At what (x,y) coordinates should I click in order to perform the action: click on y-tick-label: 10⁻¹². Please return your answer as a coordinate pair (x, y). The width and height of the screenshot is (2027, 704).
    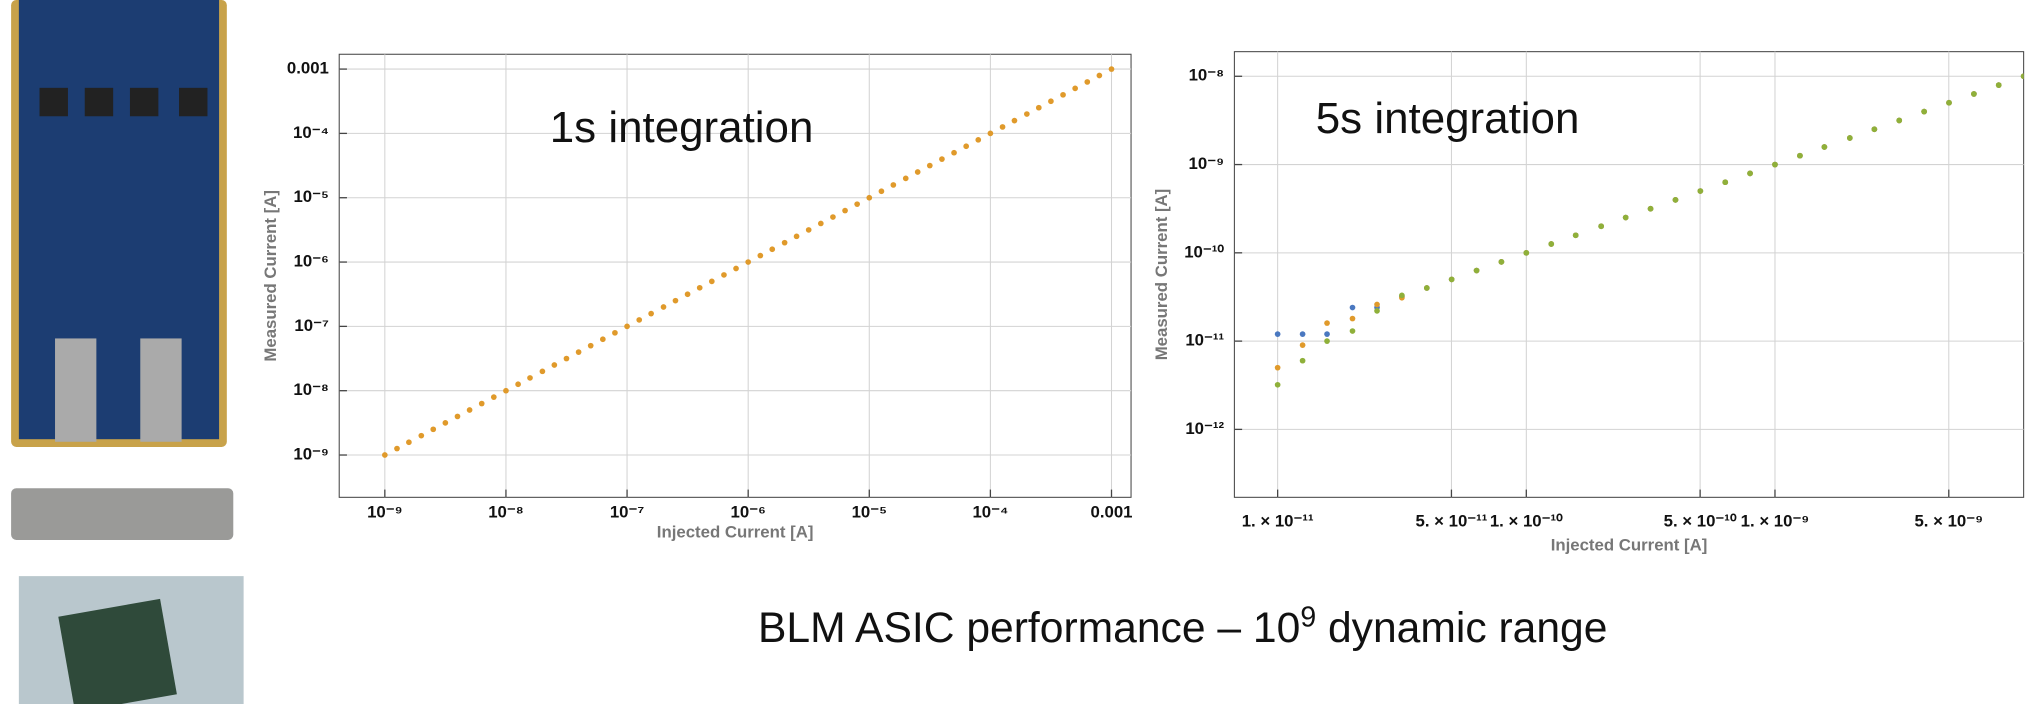
    Looking at the image, I should click on (1204, 428).